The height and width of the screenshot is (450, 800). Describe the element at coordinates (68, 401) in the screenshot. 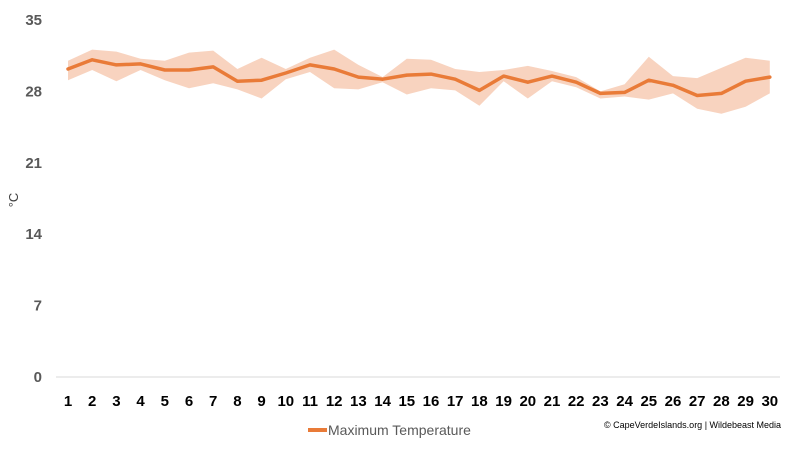

I see `x-tick-label: 1` at that location.